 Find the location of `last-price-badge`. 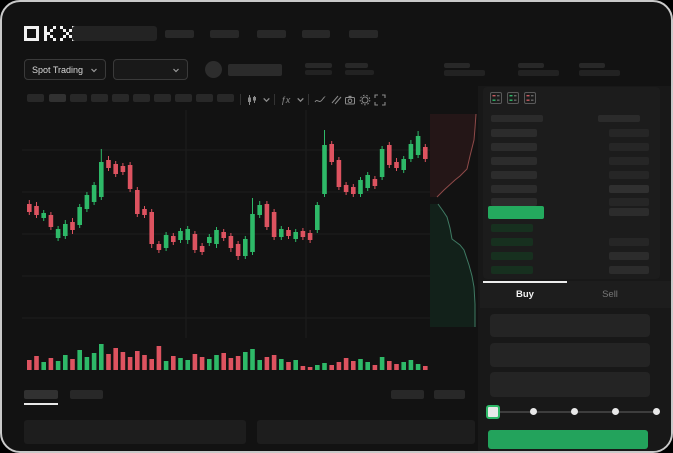

last-price-badge is located at coordinates (516, 212).